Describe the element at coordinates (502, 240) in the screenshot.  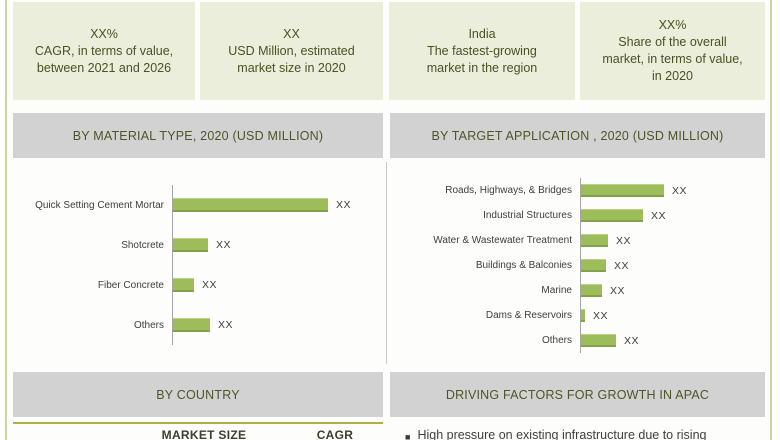
I see `category-label: Water & Wastewater Treatment` at that location.